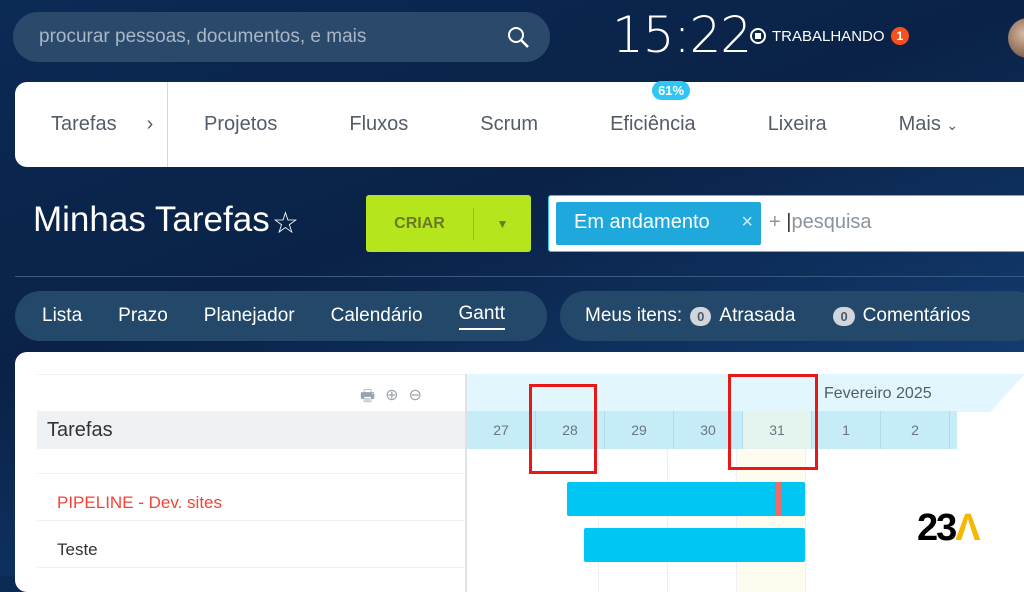 Image resolution: width=1024 pixels, height=592 pixels. Describe the element at coordinates (502, 223) in the screenshot. I see `caret-down-icon: ▼` at that location.